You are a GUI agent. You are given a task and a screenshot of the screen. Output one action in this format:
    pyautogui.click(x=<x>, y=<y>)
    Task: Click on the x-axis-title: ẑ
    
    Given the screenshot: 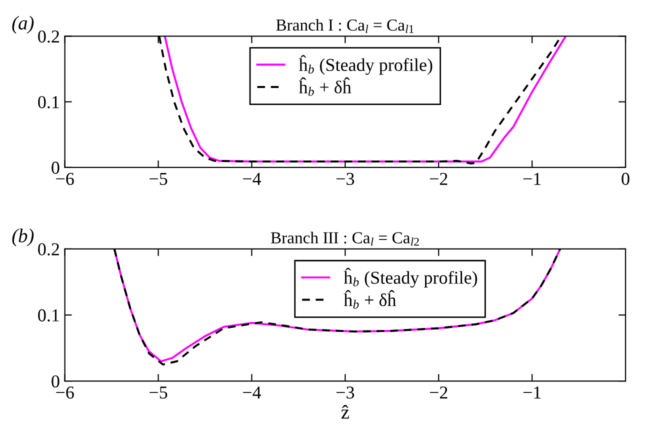 What is the action you would take?
    pyautogui.click(x=345, y=412)
    